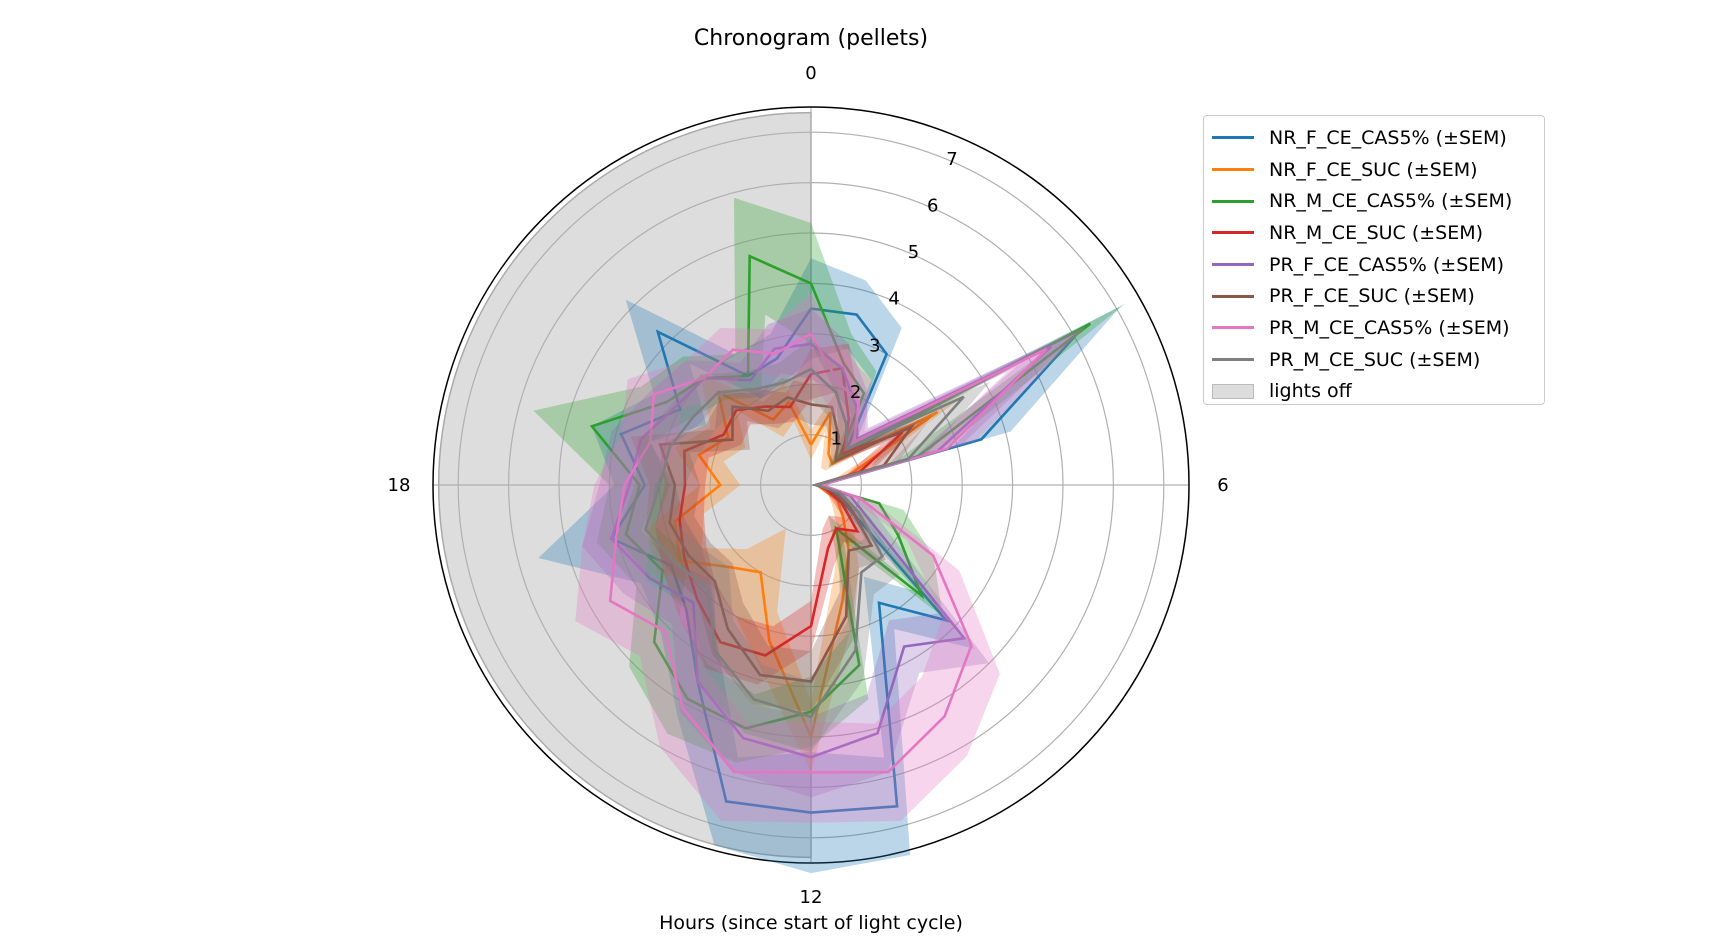 The height and width of the screenshot is (949, 1713). I want to click on chart-title: Chronogram (pellets), so click(811, 38).